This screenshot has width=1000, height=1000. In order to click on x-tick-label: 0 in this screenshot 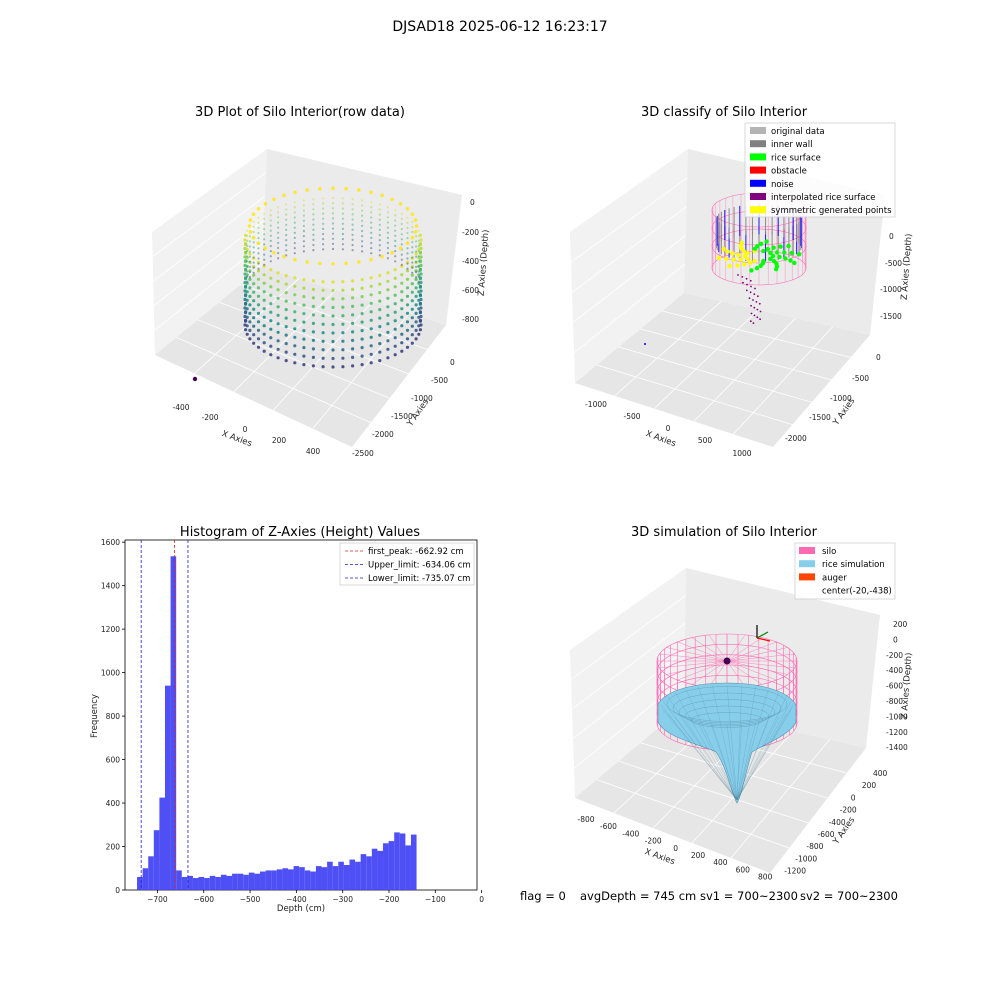, I will do `click(481, 899)`.